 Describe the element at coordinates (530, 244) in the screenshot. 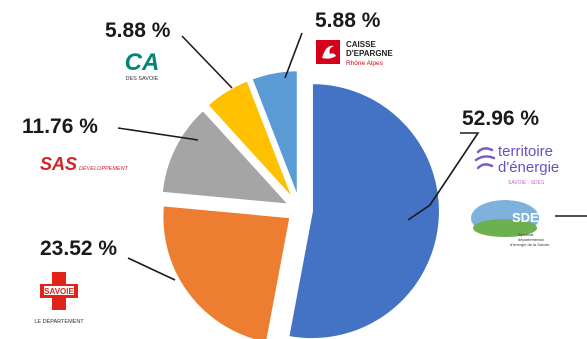

I see `sdes-sub3: d'énergie de la Savoie` at that location.